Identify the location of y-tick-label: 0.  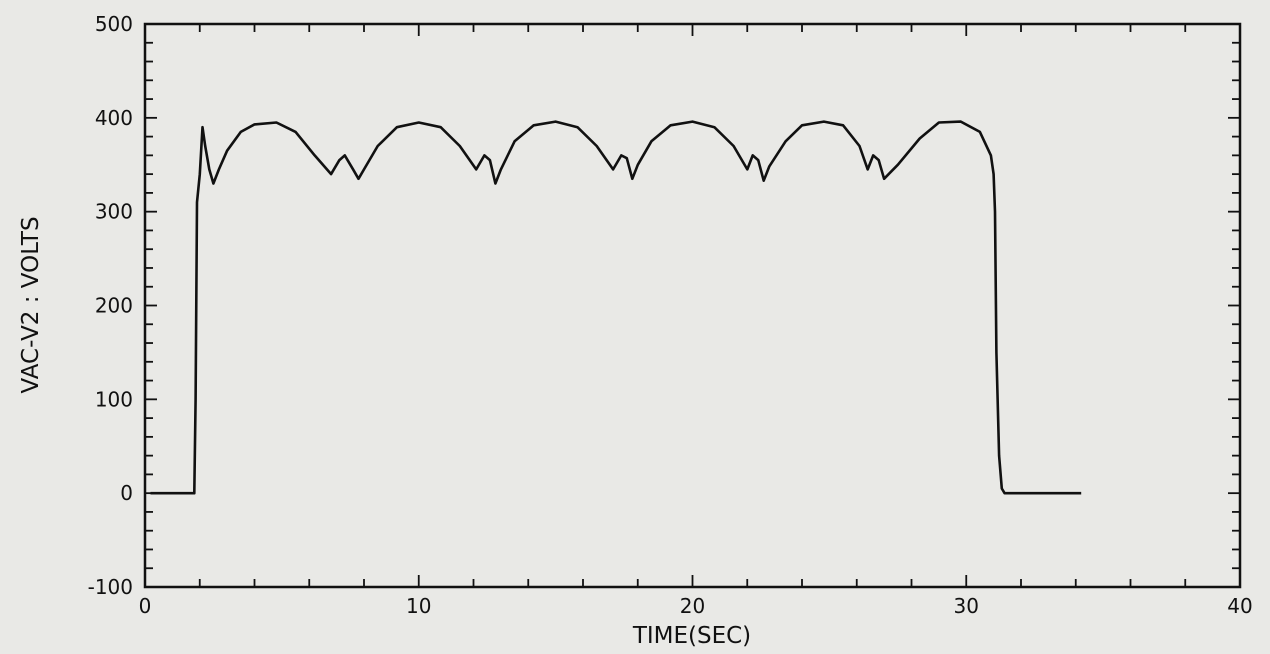
(126, 493).